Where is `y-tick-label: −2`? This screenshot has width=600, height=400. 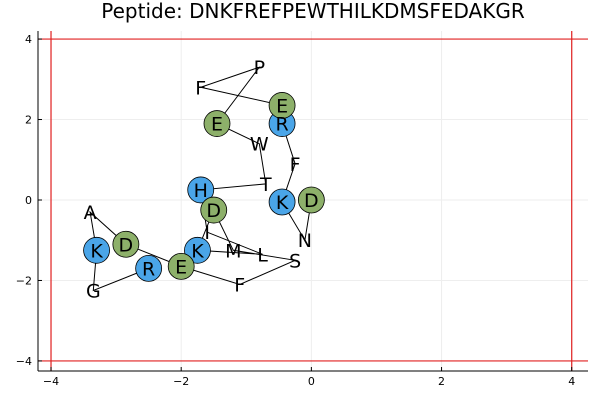 y-tick-label: −2 is located at coordinates (24, 280).